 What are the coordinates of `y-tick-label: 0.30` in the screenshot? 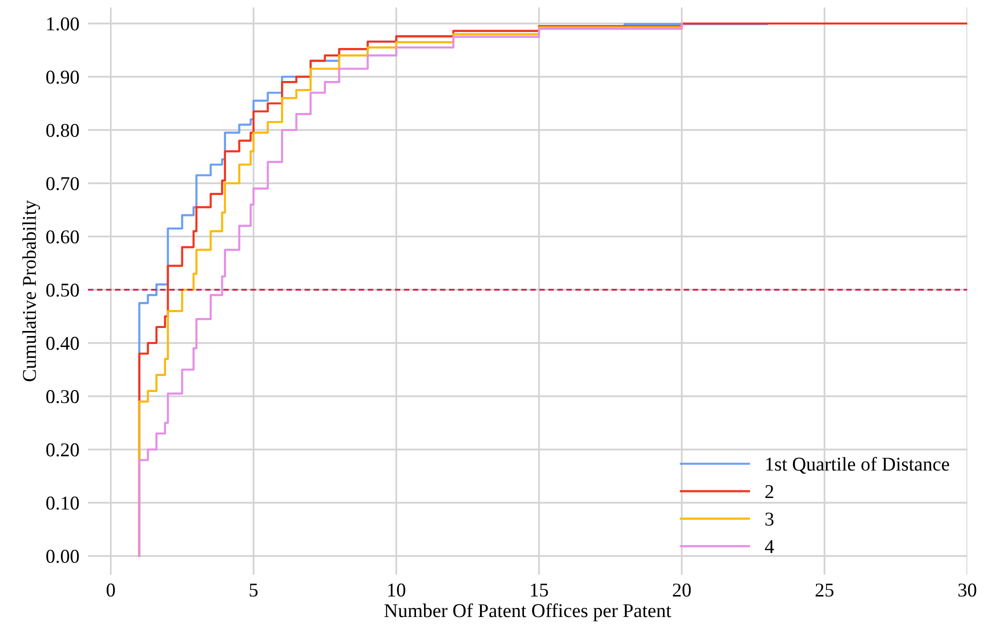 It's located at (62, 397).